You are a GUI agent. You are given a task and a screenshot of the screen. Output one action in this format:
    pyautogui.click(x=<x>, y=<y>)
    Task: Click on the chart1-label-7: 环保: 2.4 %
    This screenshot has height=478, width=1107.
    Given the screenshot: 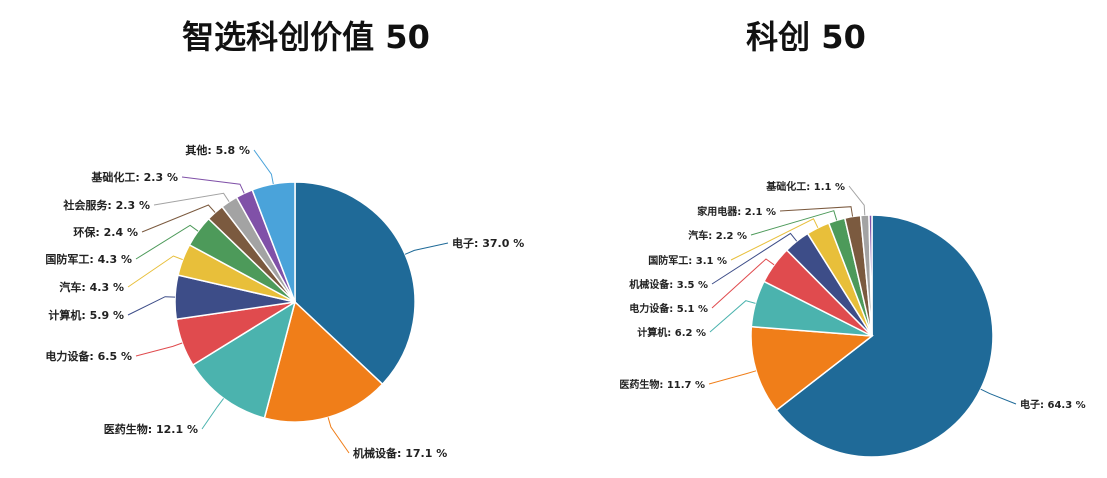 What is the action you would take?
    pyautogui.click(x=105, y=232)
    